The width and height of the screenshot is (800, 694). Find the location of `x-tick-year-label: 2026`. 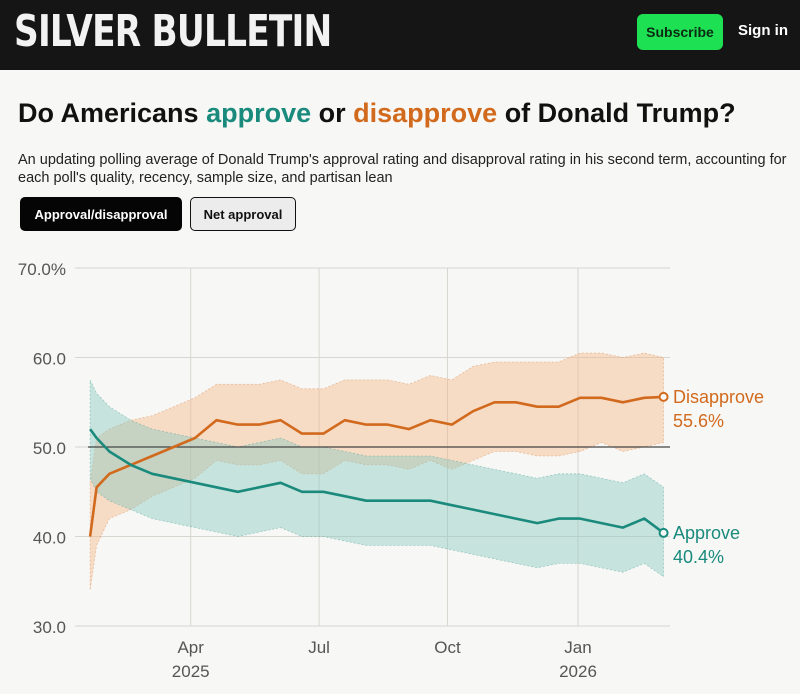

x-tick-year-label: 2026 is located at coordinates (578, 671).